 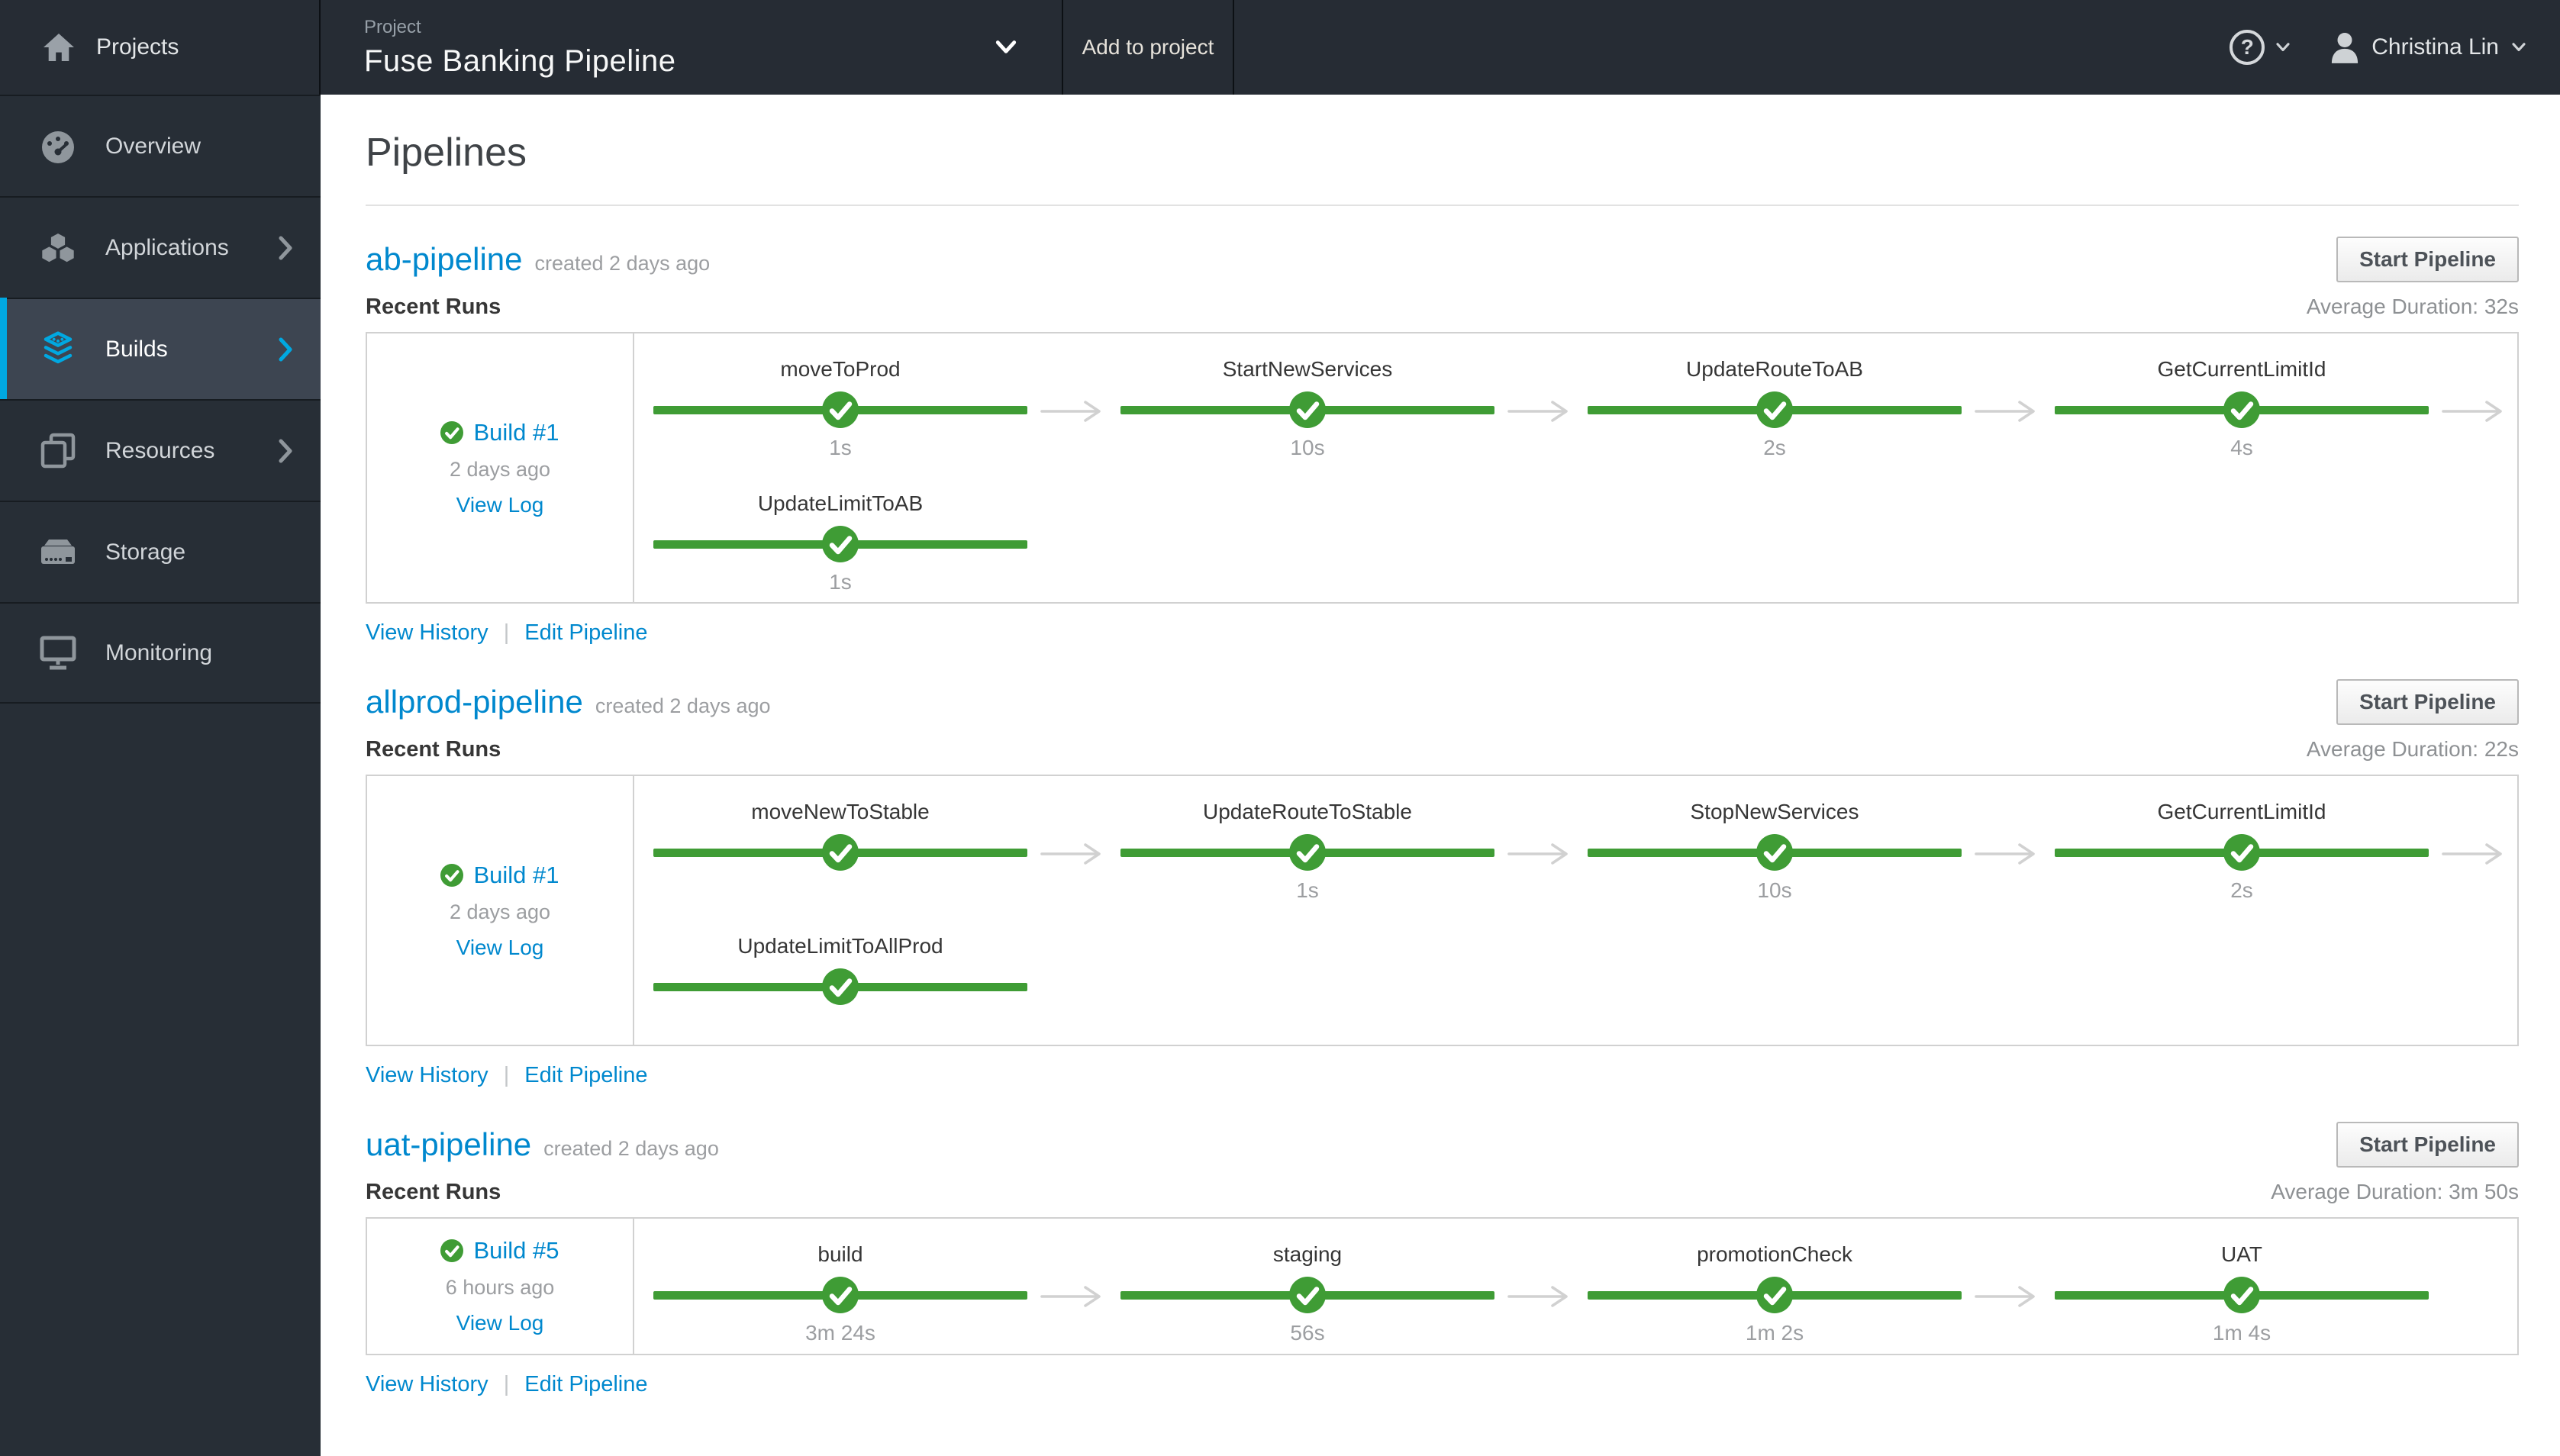 I want to click on stage-name: build, so click(x=840, y=1254).